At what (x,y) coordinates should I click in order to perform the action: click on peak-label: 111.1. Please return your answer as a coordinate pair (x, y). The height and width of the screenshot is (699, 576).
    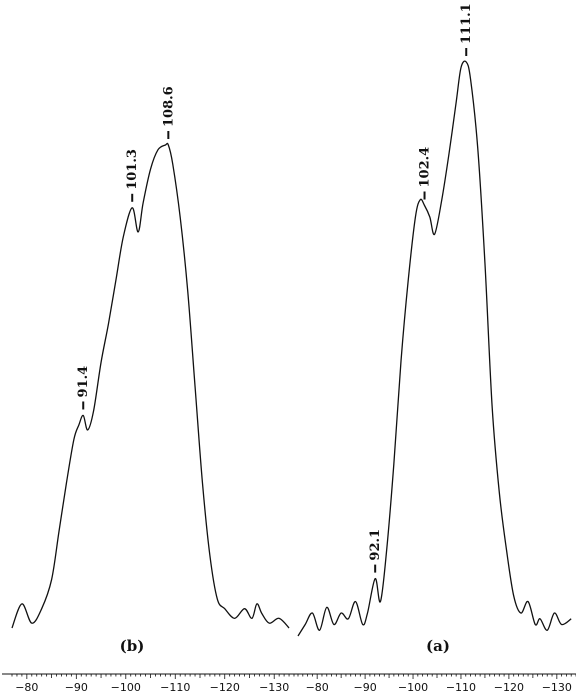
    Looking at the image, I should click on (466, 23).